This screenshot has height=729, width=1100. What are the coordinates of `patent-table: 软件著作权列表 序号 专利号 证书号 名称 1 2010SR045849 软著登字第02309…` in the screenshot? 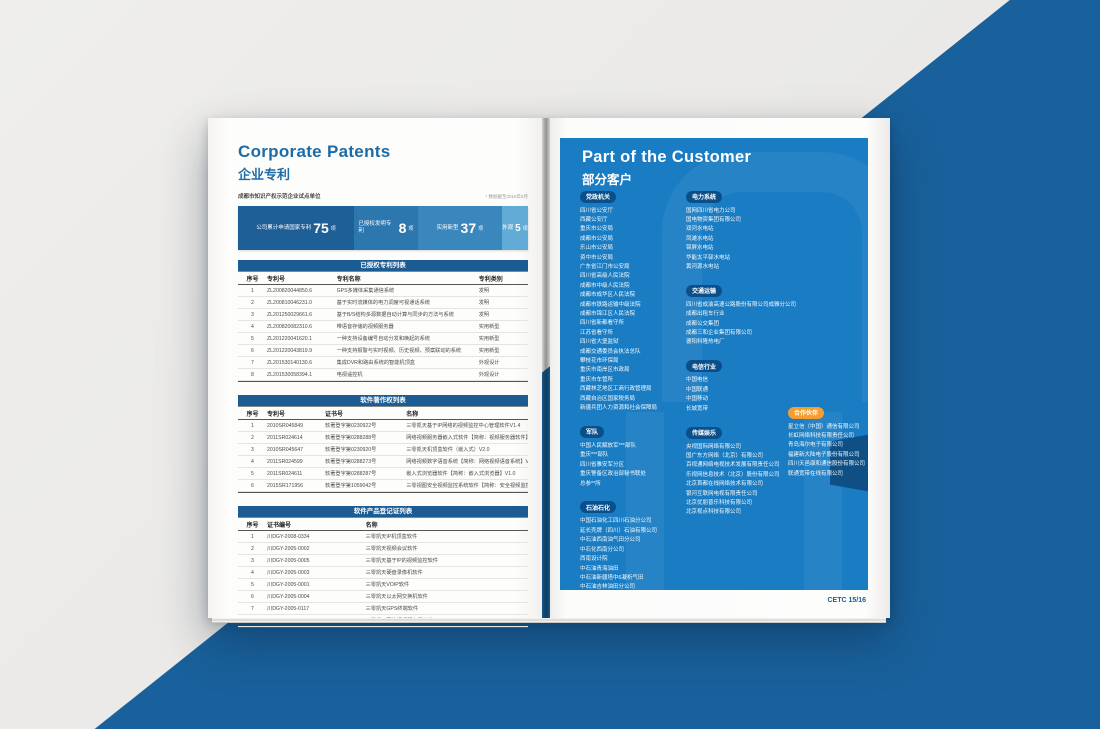 It's located at (383, 444).